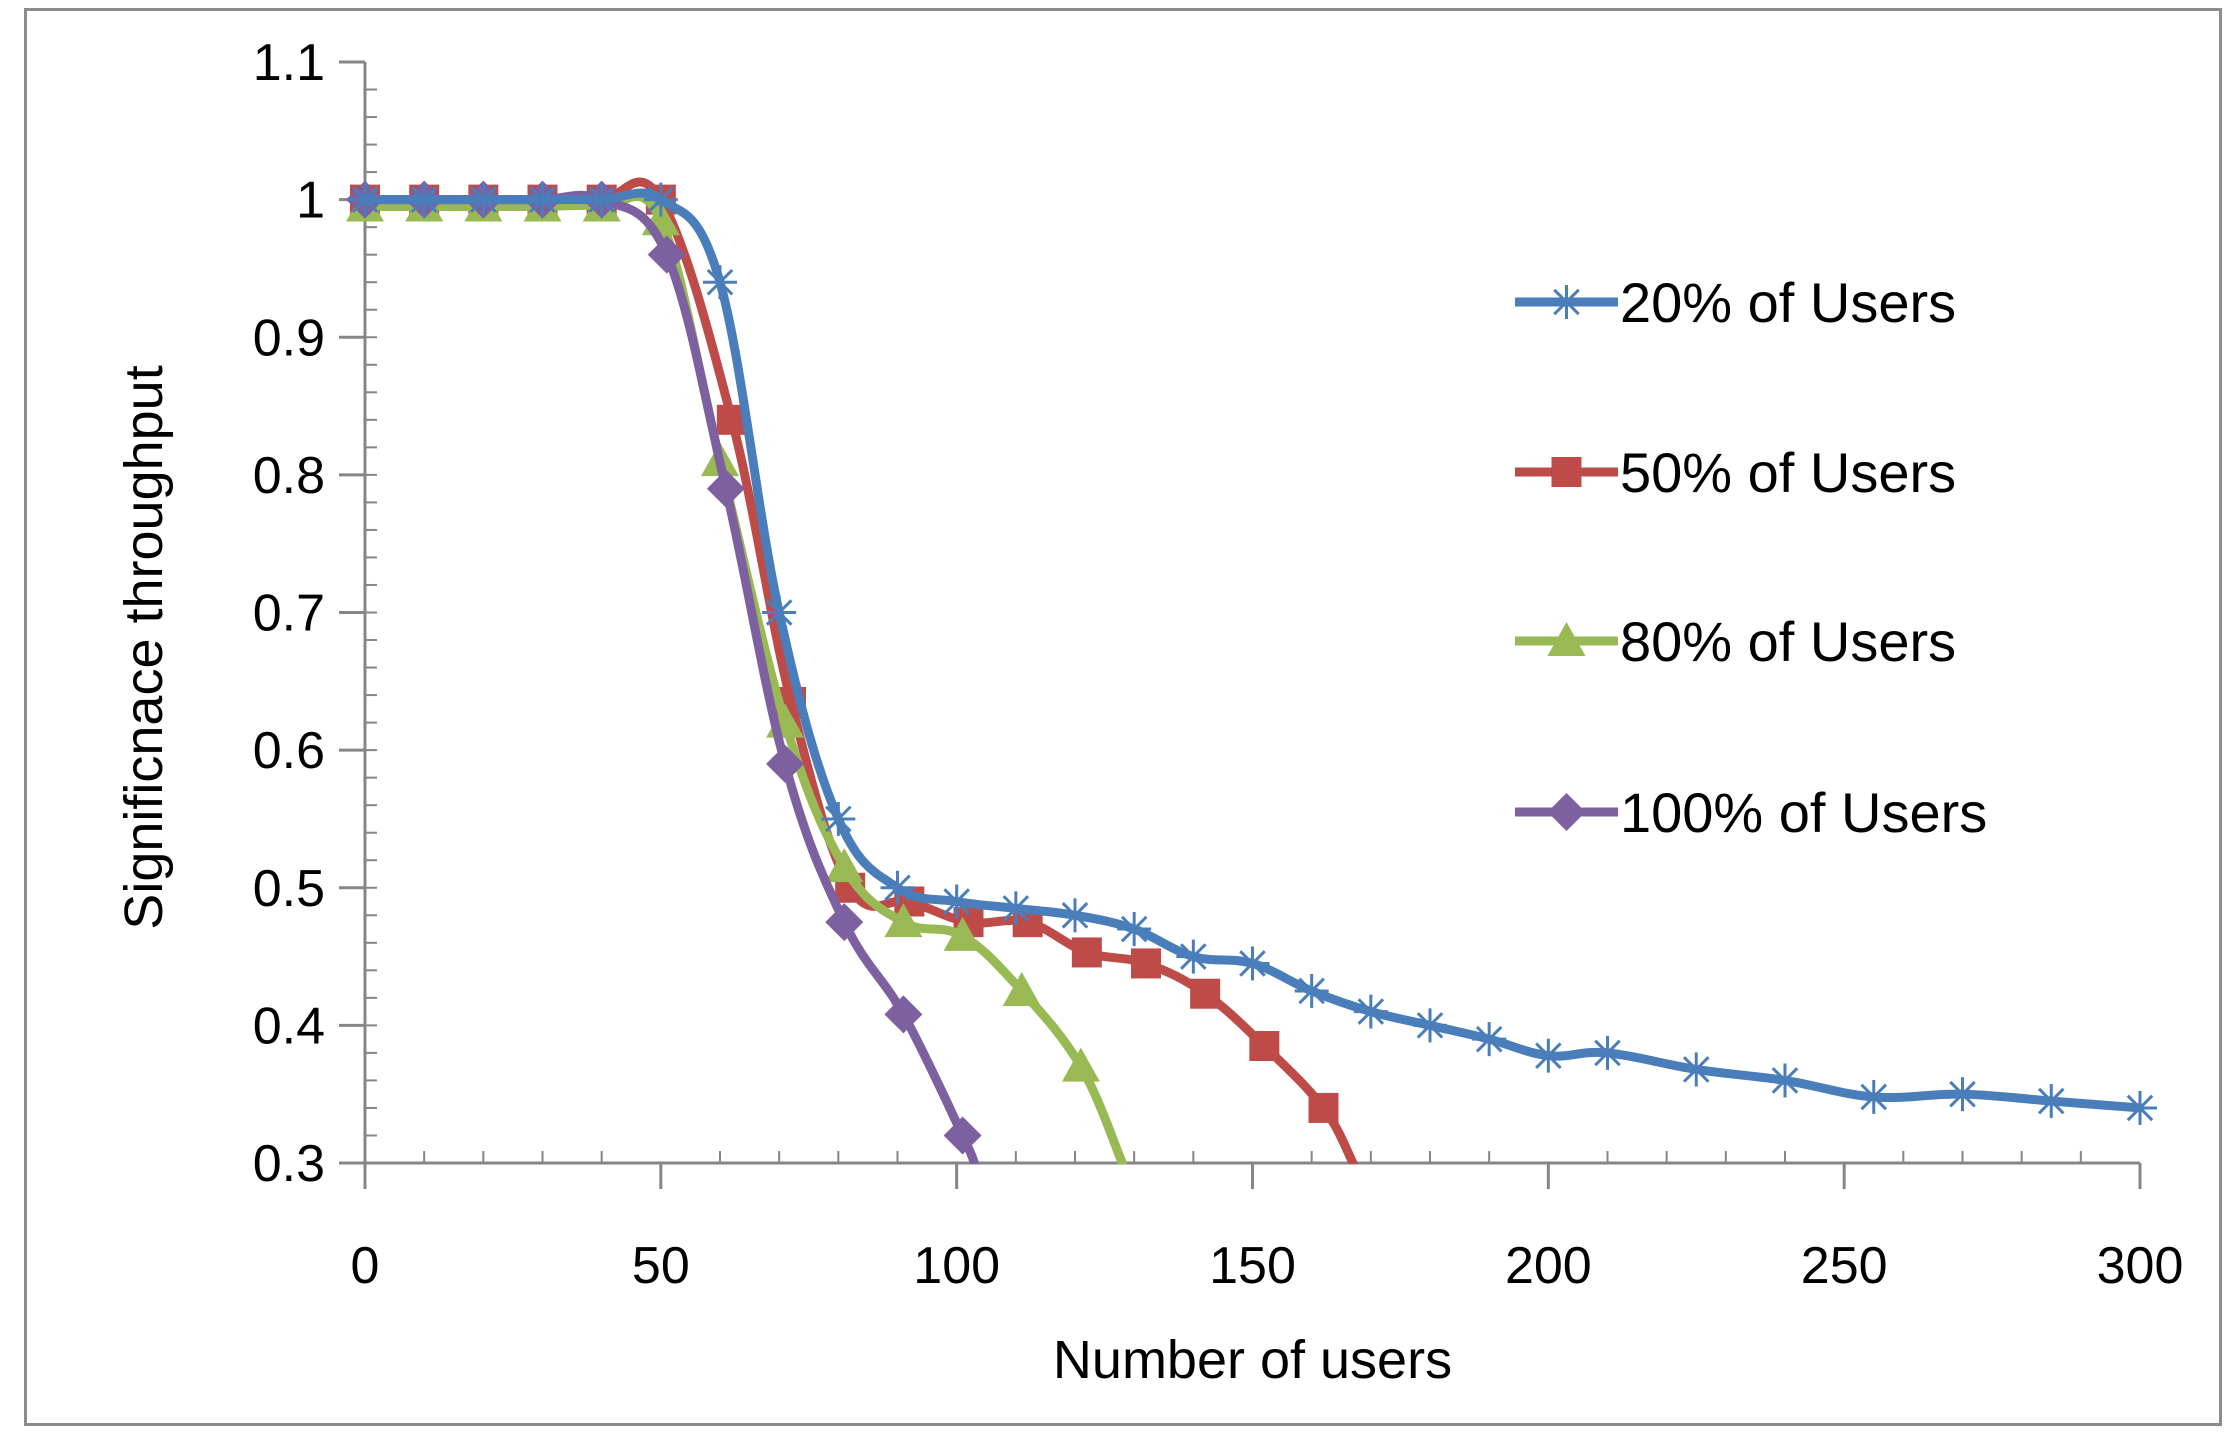  I want to click on x-tick-label: 100, so click(956, 1266).